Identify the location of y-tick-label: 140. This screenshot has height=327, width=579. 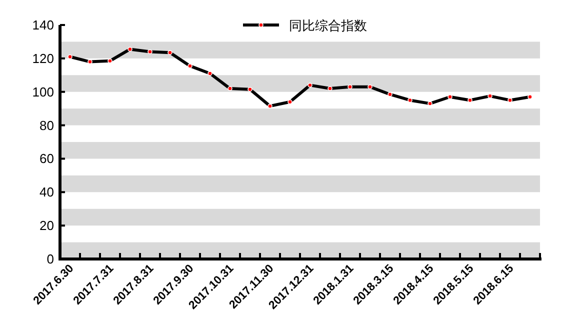
(43, 25).